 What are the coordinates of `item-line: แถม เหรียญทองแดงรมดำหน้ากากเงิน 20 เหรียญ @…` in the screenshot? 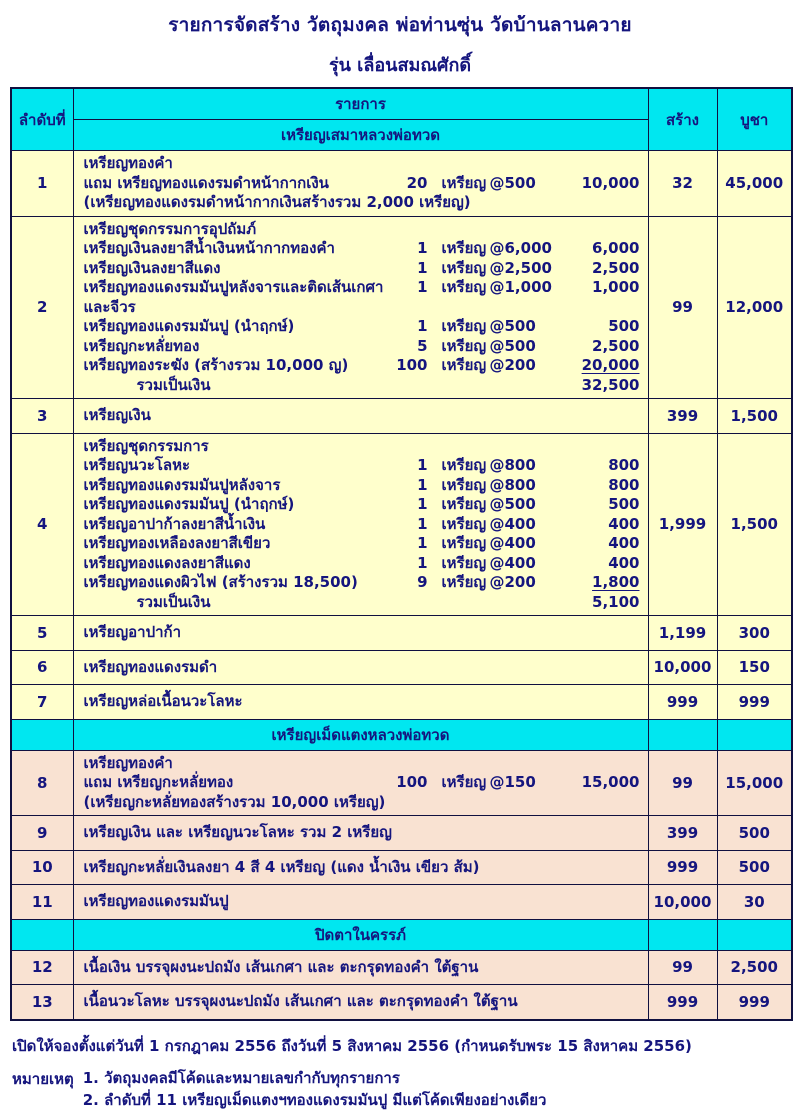 It's located at (362, 184).